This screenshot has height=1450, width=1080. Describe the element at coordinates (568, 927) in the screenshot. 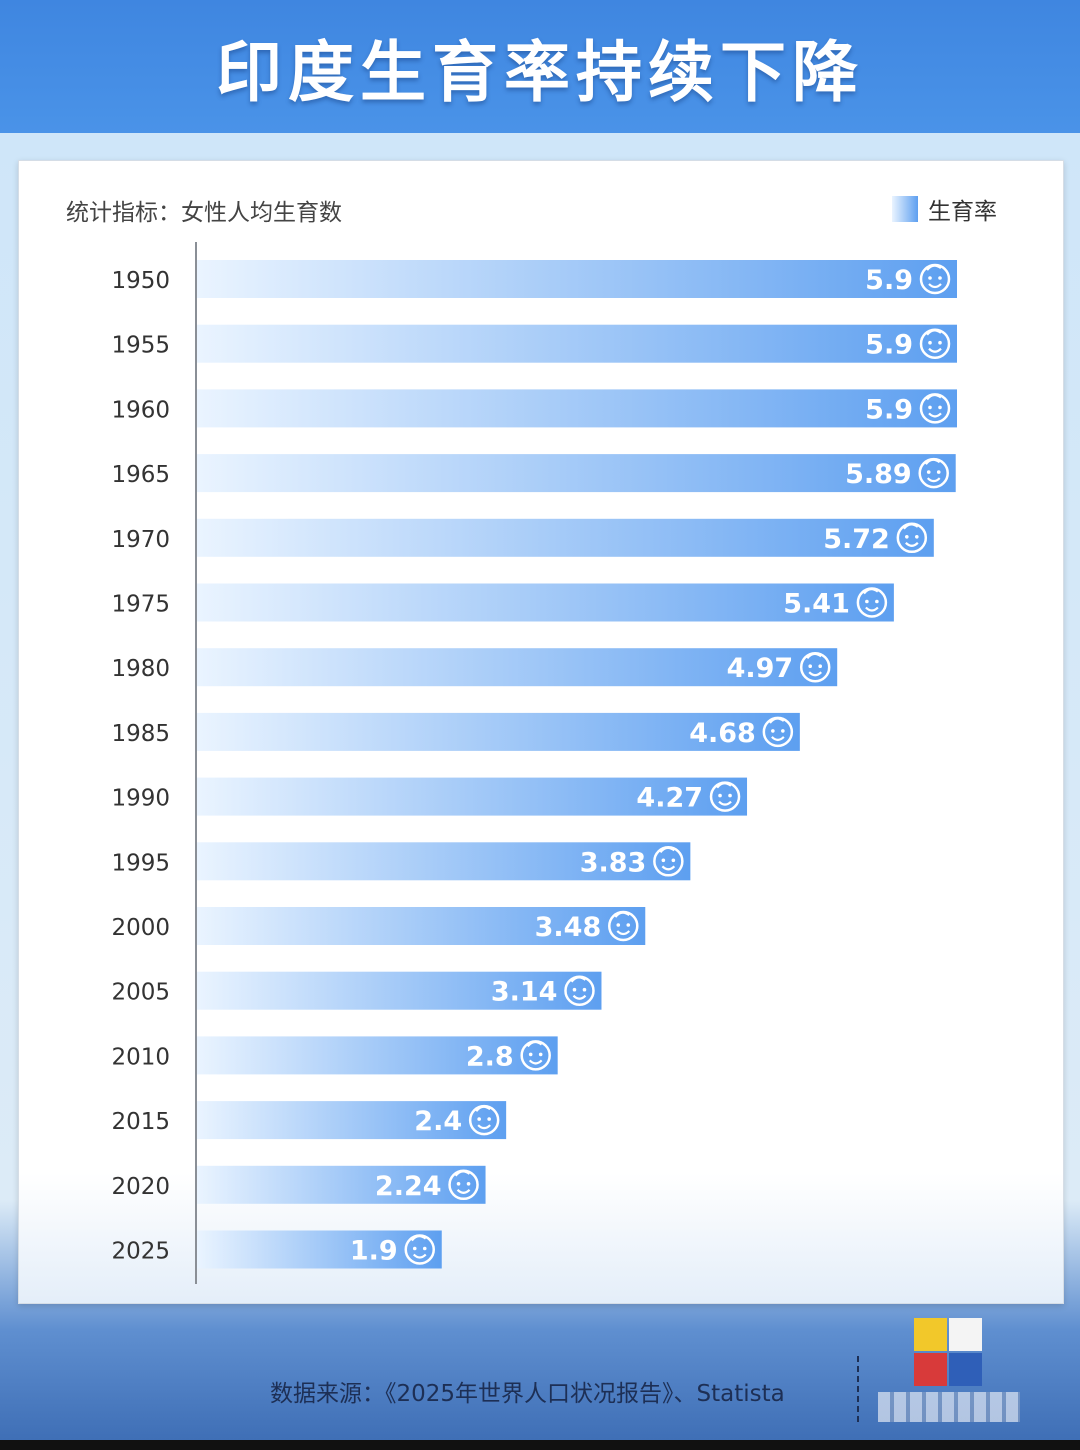

I see `value-label: 3.48` at that location.